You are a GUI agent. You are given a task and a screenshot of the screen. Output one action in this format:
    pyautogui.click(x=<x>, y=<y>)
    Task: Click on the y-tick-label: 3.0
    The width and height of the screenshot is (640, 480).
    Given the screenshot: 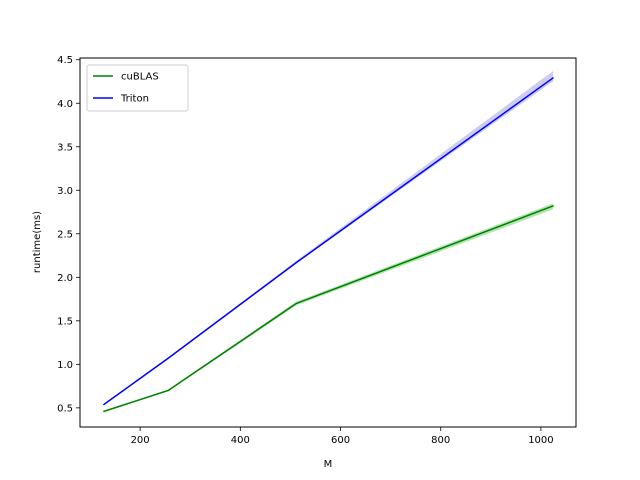 What is the action you would take?
    pyautogui.click(x=65, y=191)
    